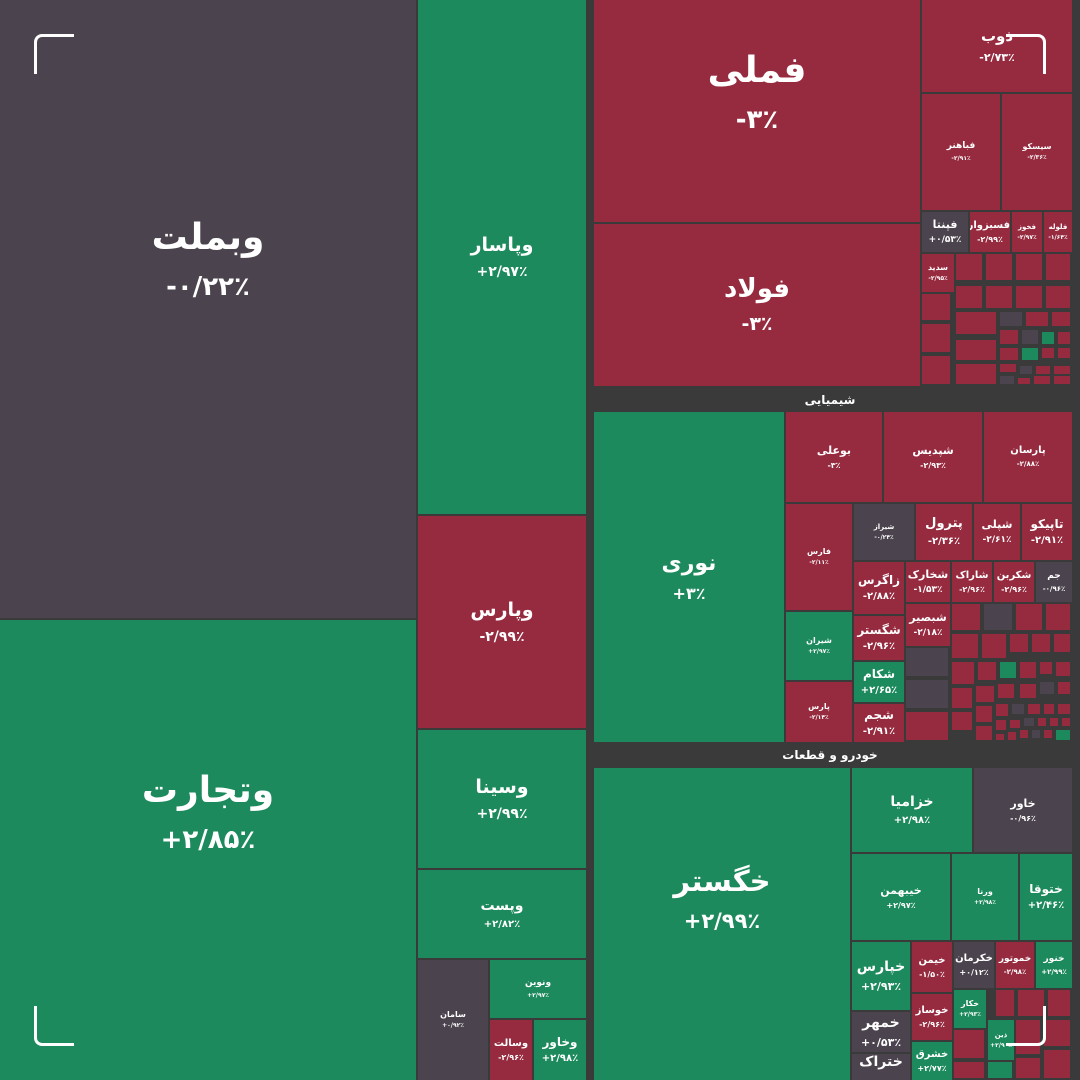  What do you see at coordinates (834, 465) in the screenshot?
I see `tile-change: -۳٪` at bounding box center [834, 465].